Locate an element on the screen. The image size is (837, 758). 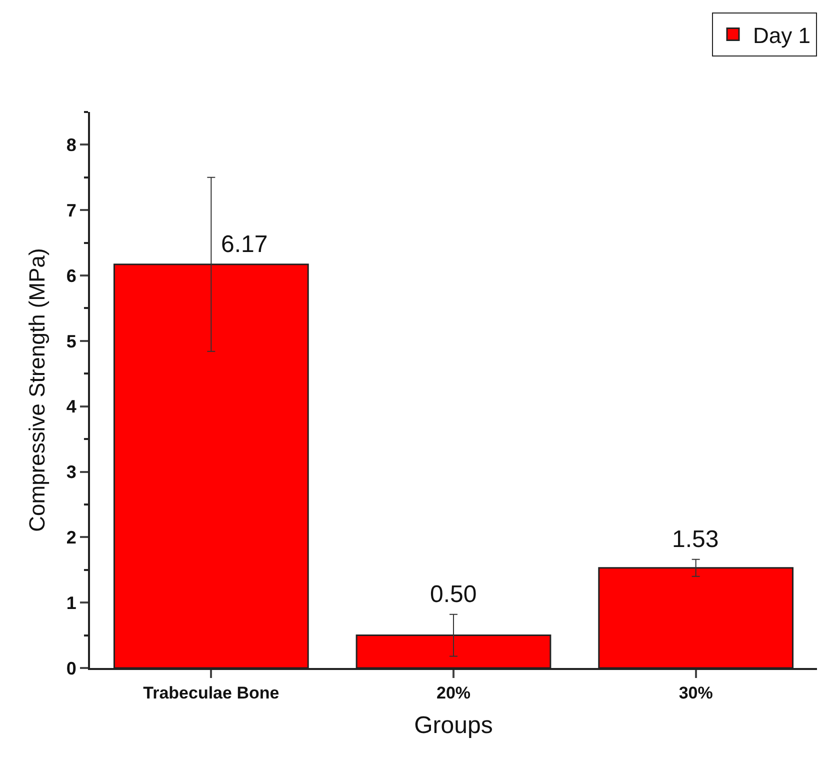
x-axis-title: Groups is located at coordinates (453, 726).